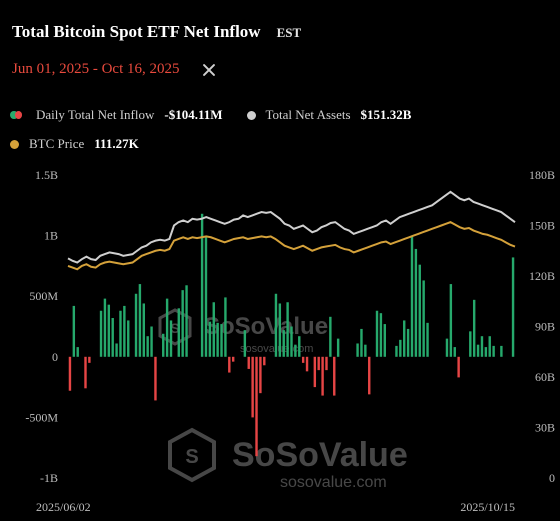  I want to click on total-net-assets-line, so click(291, 227).